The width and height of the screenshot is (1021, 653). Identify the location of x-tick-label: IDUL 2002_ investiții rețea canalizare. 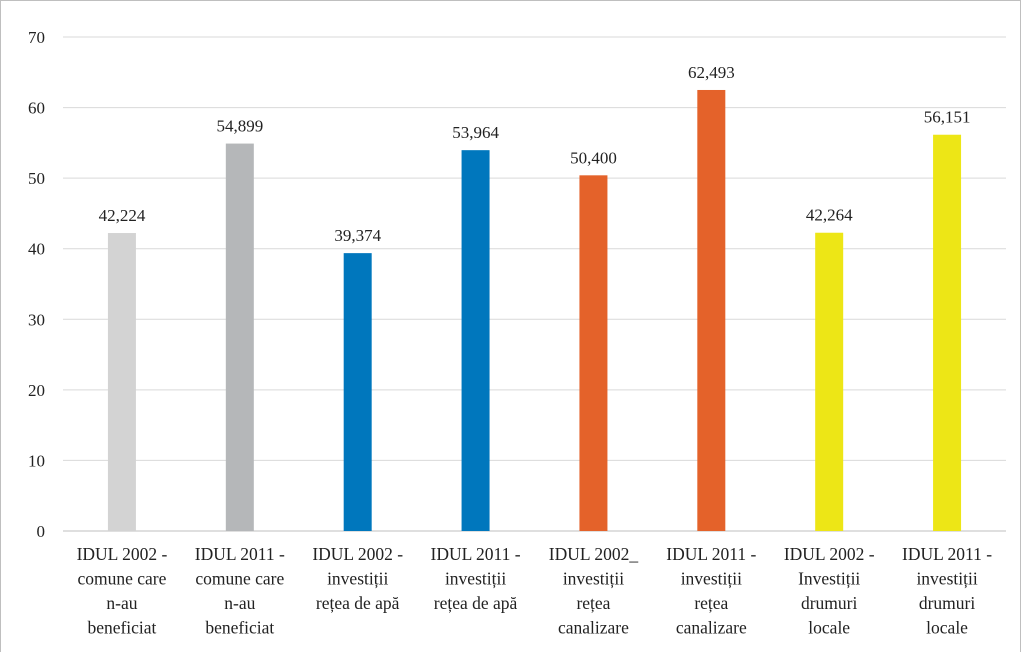
(594, 591).